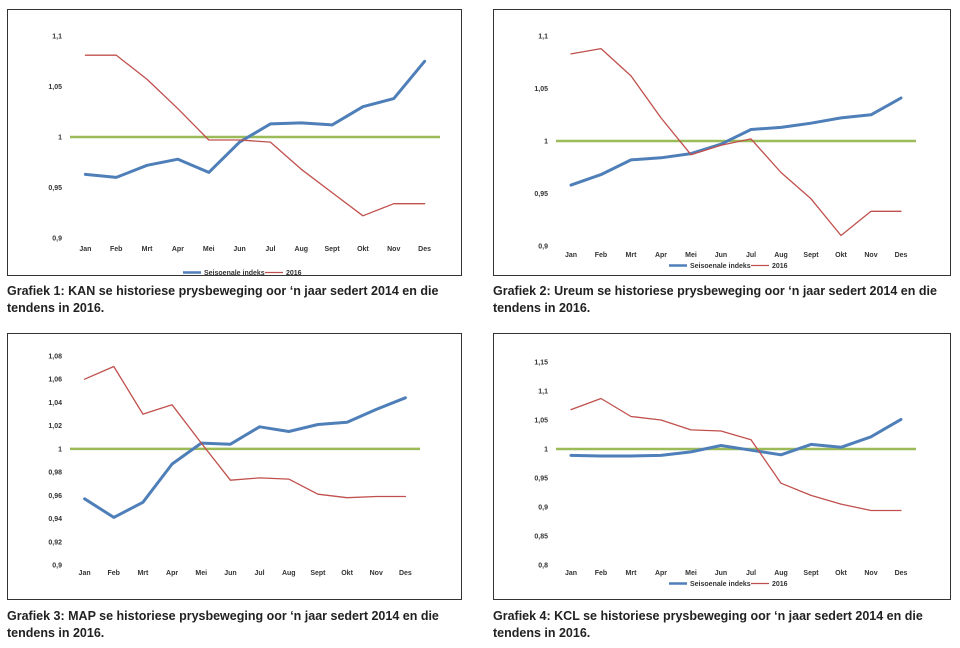 This screenshot has height=648, width=960. What do you see at coordinates (543, 566) in the screenshot?
I see `y-tick-label: 0,8` at bounding box center [543, 566].